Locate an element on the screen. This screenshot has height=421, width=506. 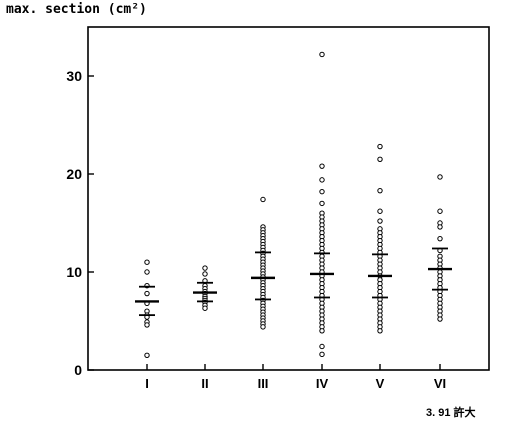
y-tick-label: 0 is located at coordinates (78, 370).